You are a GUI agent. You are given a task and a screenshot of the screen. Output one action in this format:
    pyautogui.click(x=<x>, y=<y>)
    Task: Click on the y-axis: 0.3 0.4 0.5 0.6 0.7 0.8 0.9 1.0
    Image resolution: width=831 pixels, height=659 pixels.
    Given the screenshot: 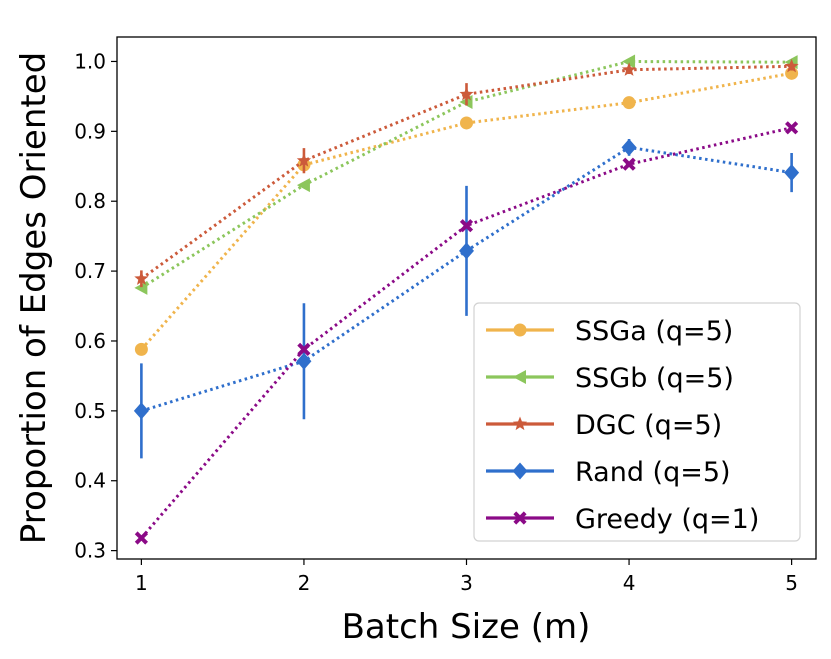 What is the action you would take?
    pyautogui.click(x=95, y=306)
    